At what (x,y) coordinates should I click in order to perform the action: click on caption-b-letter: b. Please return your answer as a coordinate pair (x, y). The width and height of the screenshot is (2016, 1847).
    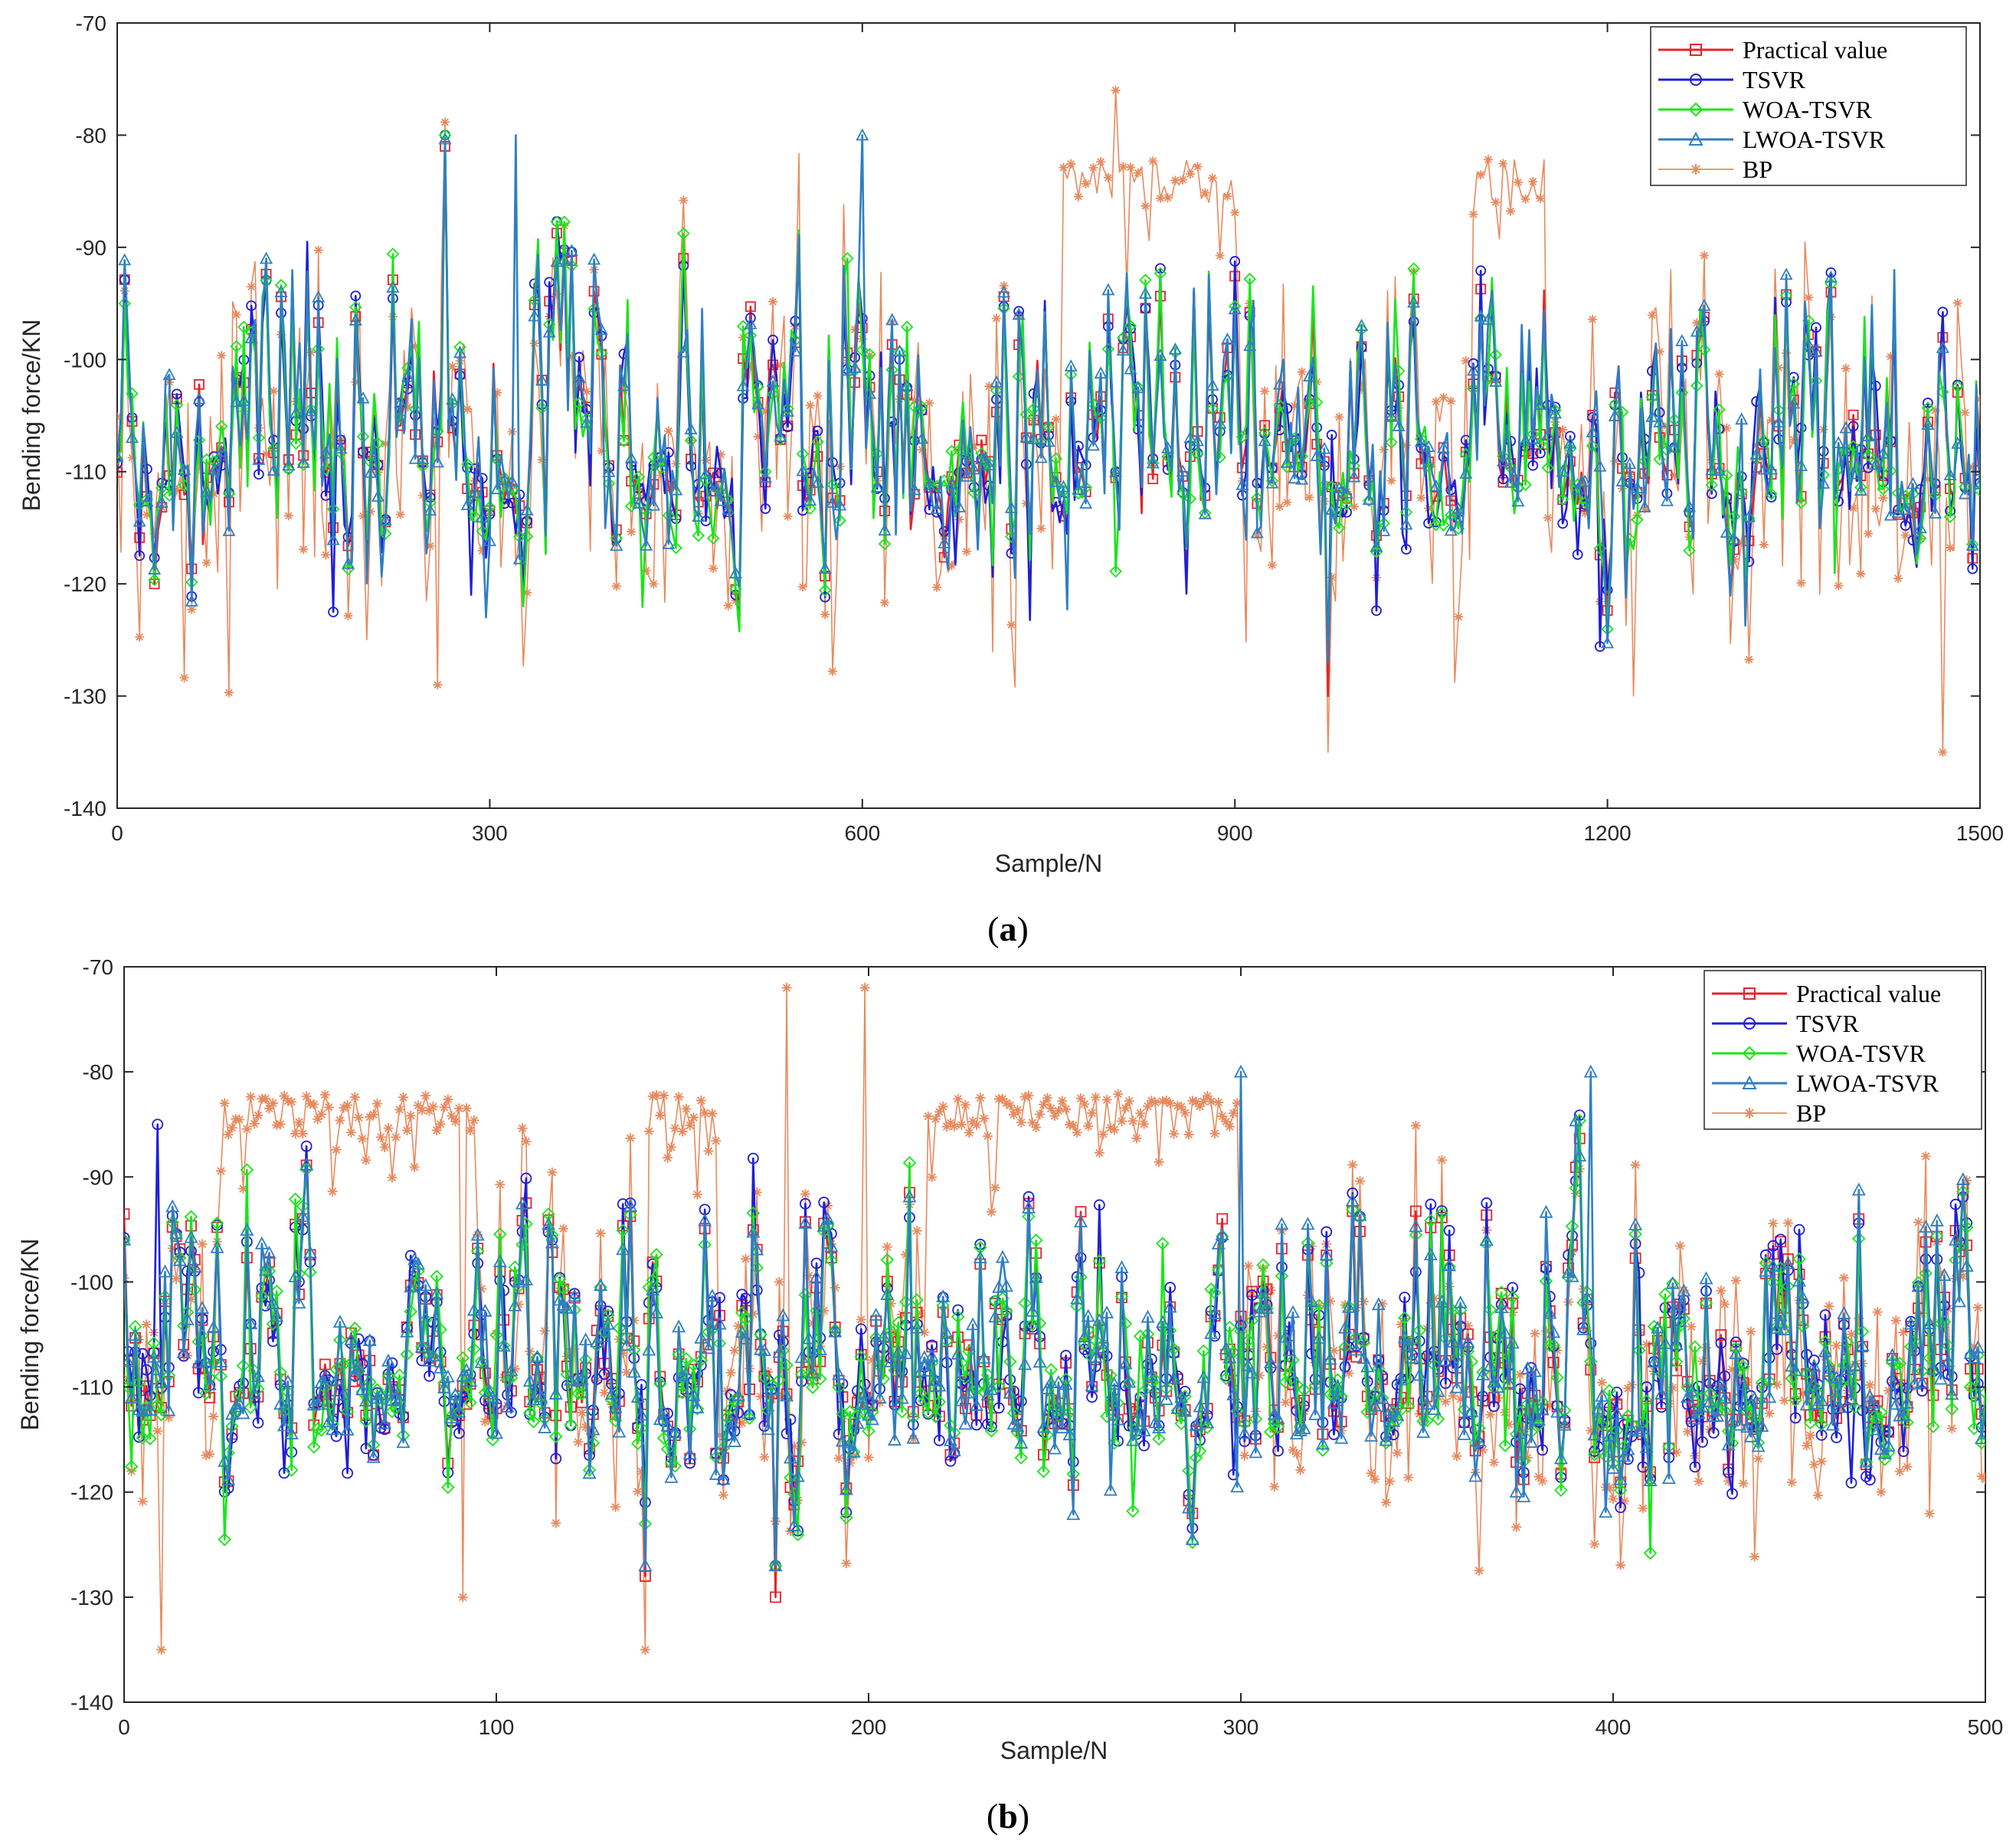
    Looking at the image, I should click on (1008, 1816).